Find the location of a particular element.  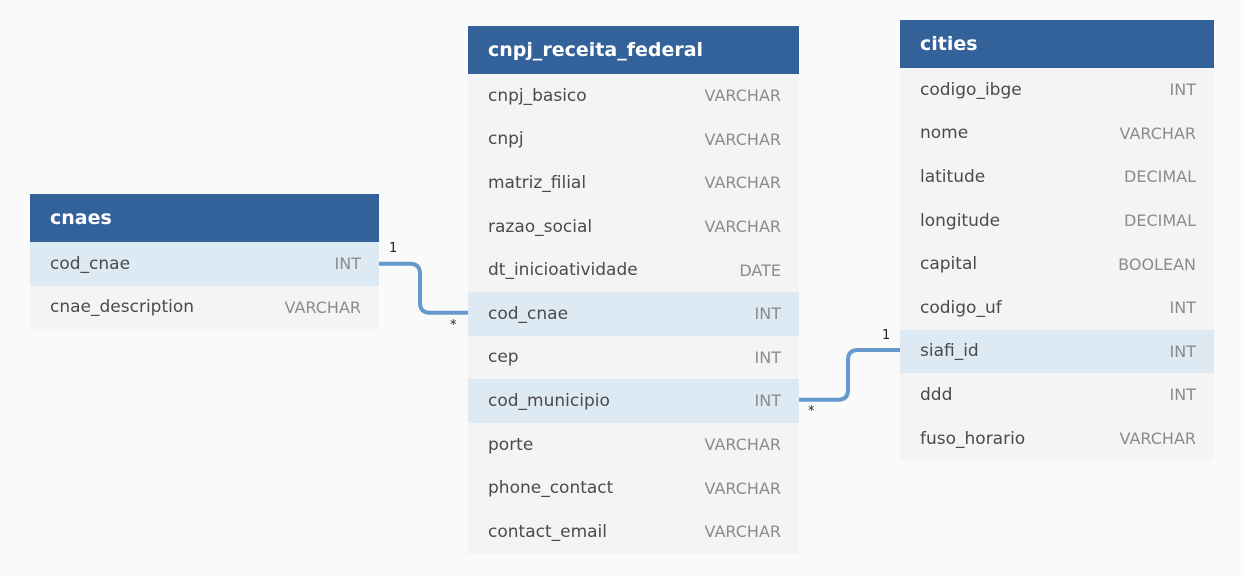

table-row: codigo_uf INT is located at coordinates (1057, 308).